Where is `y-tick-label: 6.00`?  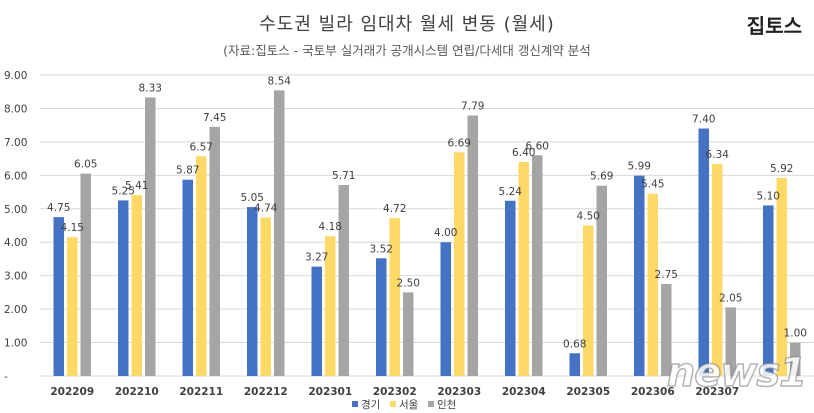
y-tick-label: 6.00 is located at coordinates (15, 176).